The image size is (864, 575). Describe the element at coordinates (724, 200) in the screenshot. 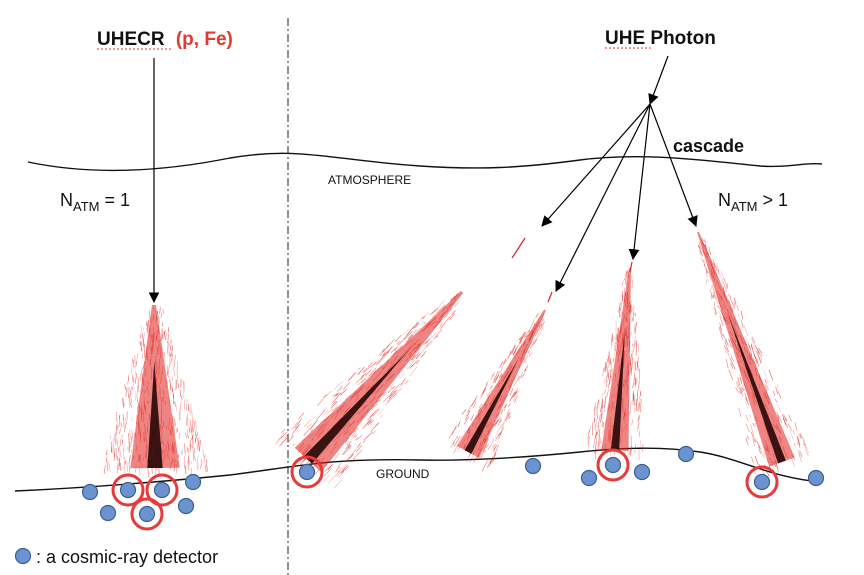

I see `n-atm-right-base: N` at that location.